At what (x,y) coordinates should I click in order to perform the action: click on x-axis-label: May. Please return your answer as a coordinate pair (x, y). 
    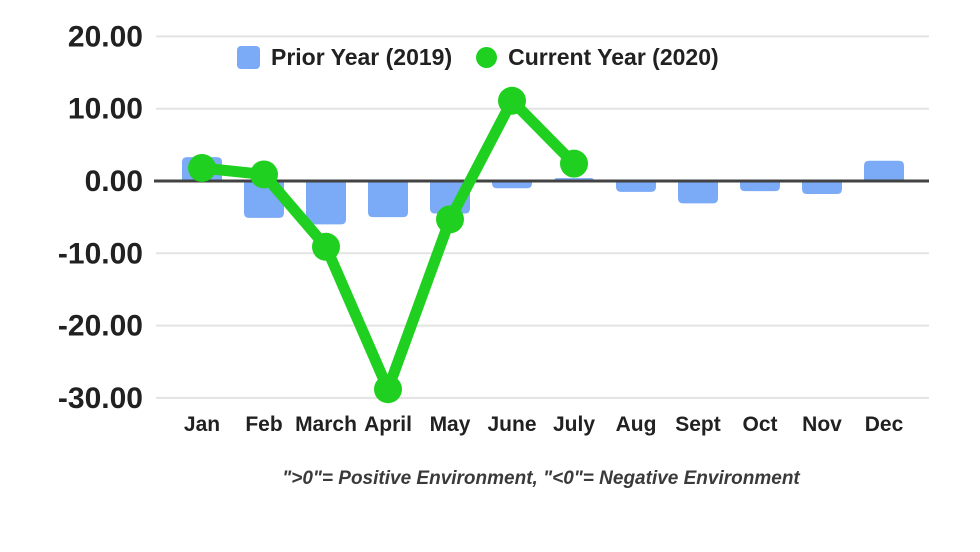
    Looking at the image, I should click on (450, 424).